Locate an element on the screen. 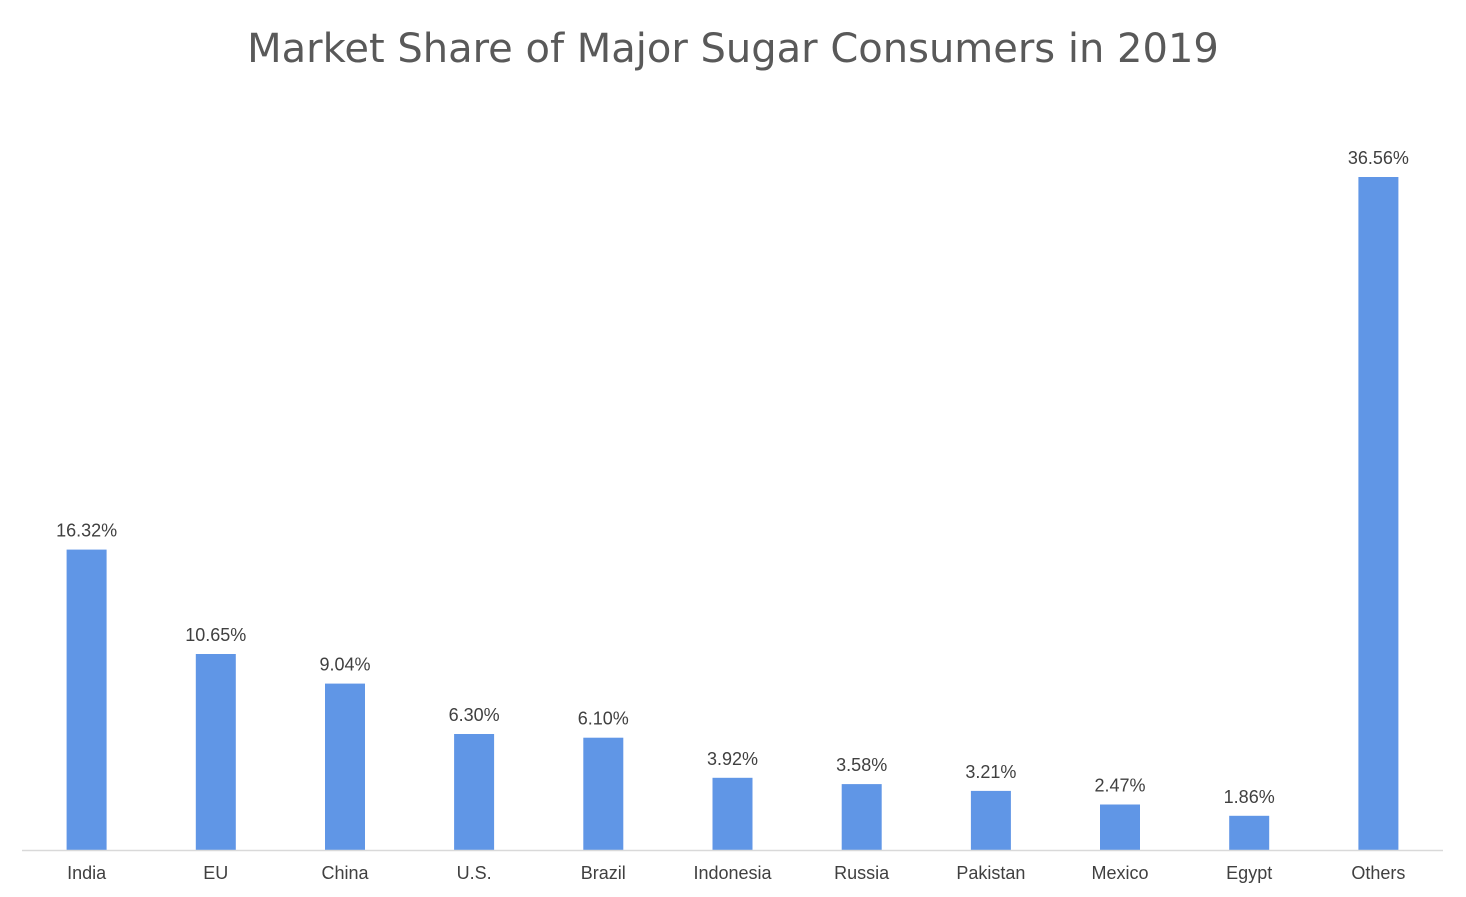 Image resolution: width=1466 pixels, height=897 pixels. bar-mexico is located at coordinates (1120, 827).